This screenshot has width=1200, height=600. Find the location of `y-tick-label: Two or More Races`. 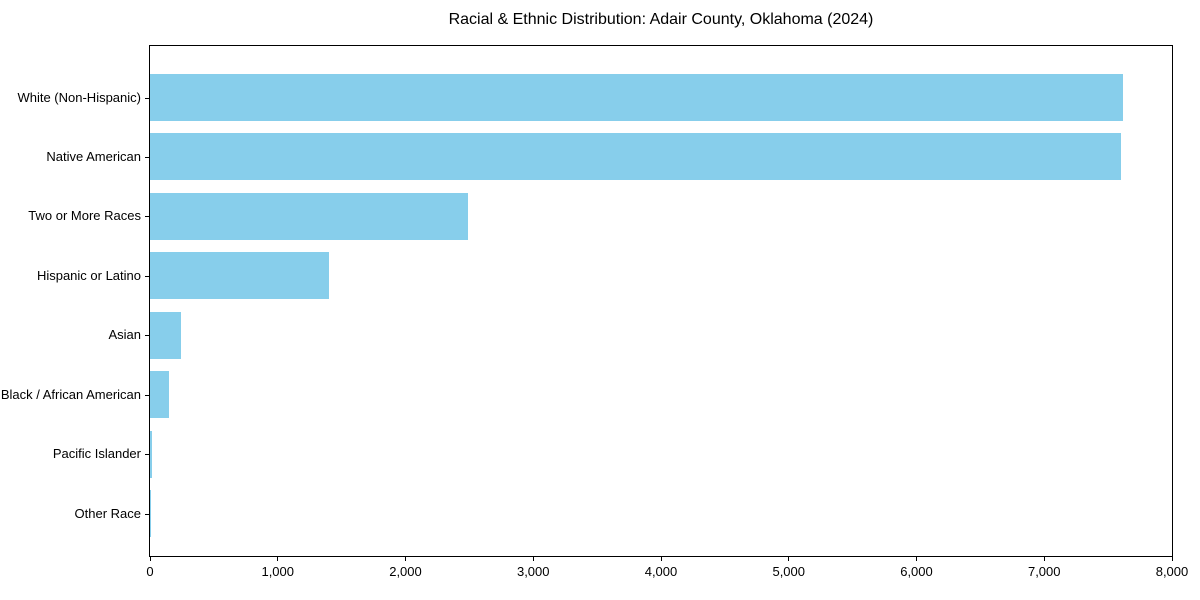

y-tick-label: Two or More Races is located at coordinates (84, 216).